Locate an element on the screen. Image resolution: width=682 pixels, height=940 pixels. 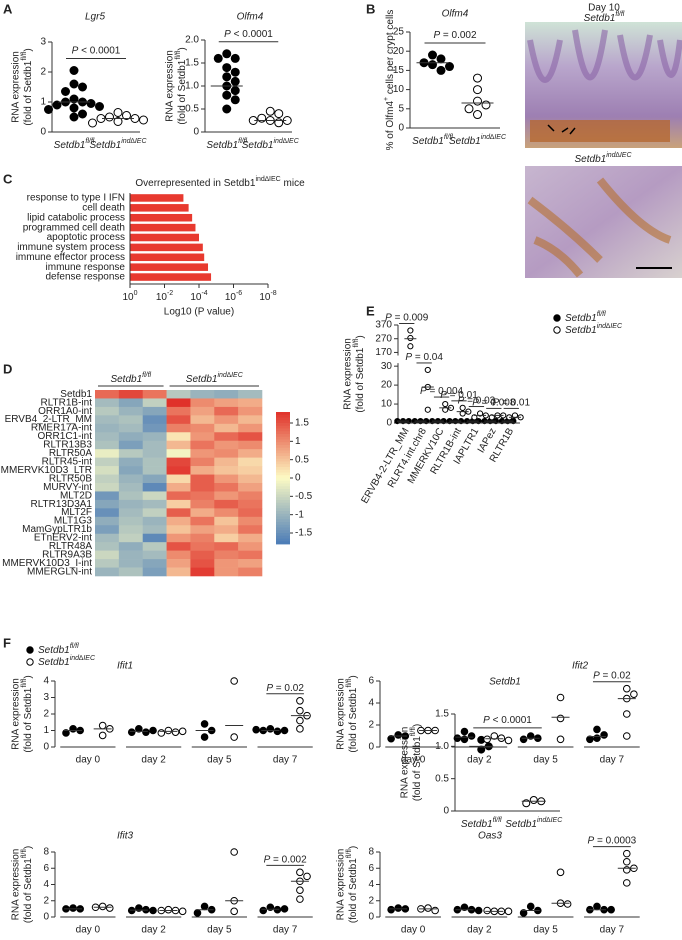
row-label: ORR1A0-int is located at coordinates (65, 411).